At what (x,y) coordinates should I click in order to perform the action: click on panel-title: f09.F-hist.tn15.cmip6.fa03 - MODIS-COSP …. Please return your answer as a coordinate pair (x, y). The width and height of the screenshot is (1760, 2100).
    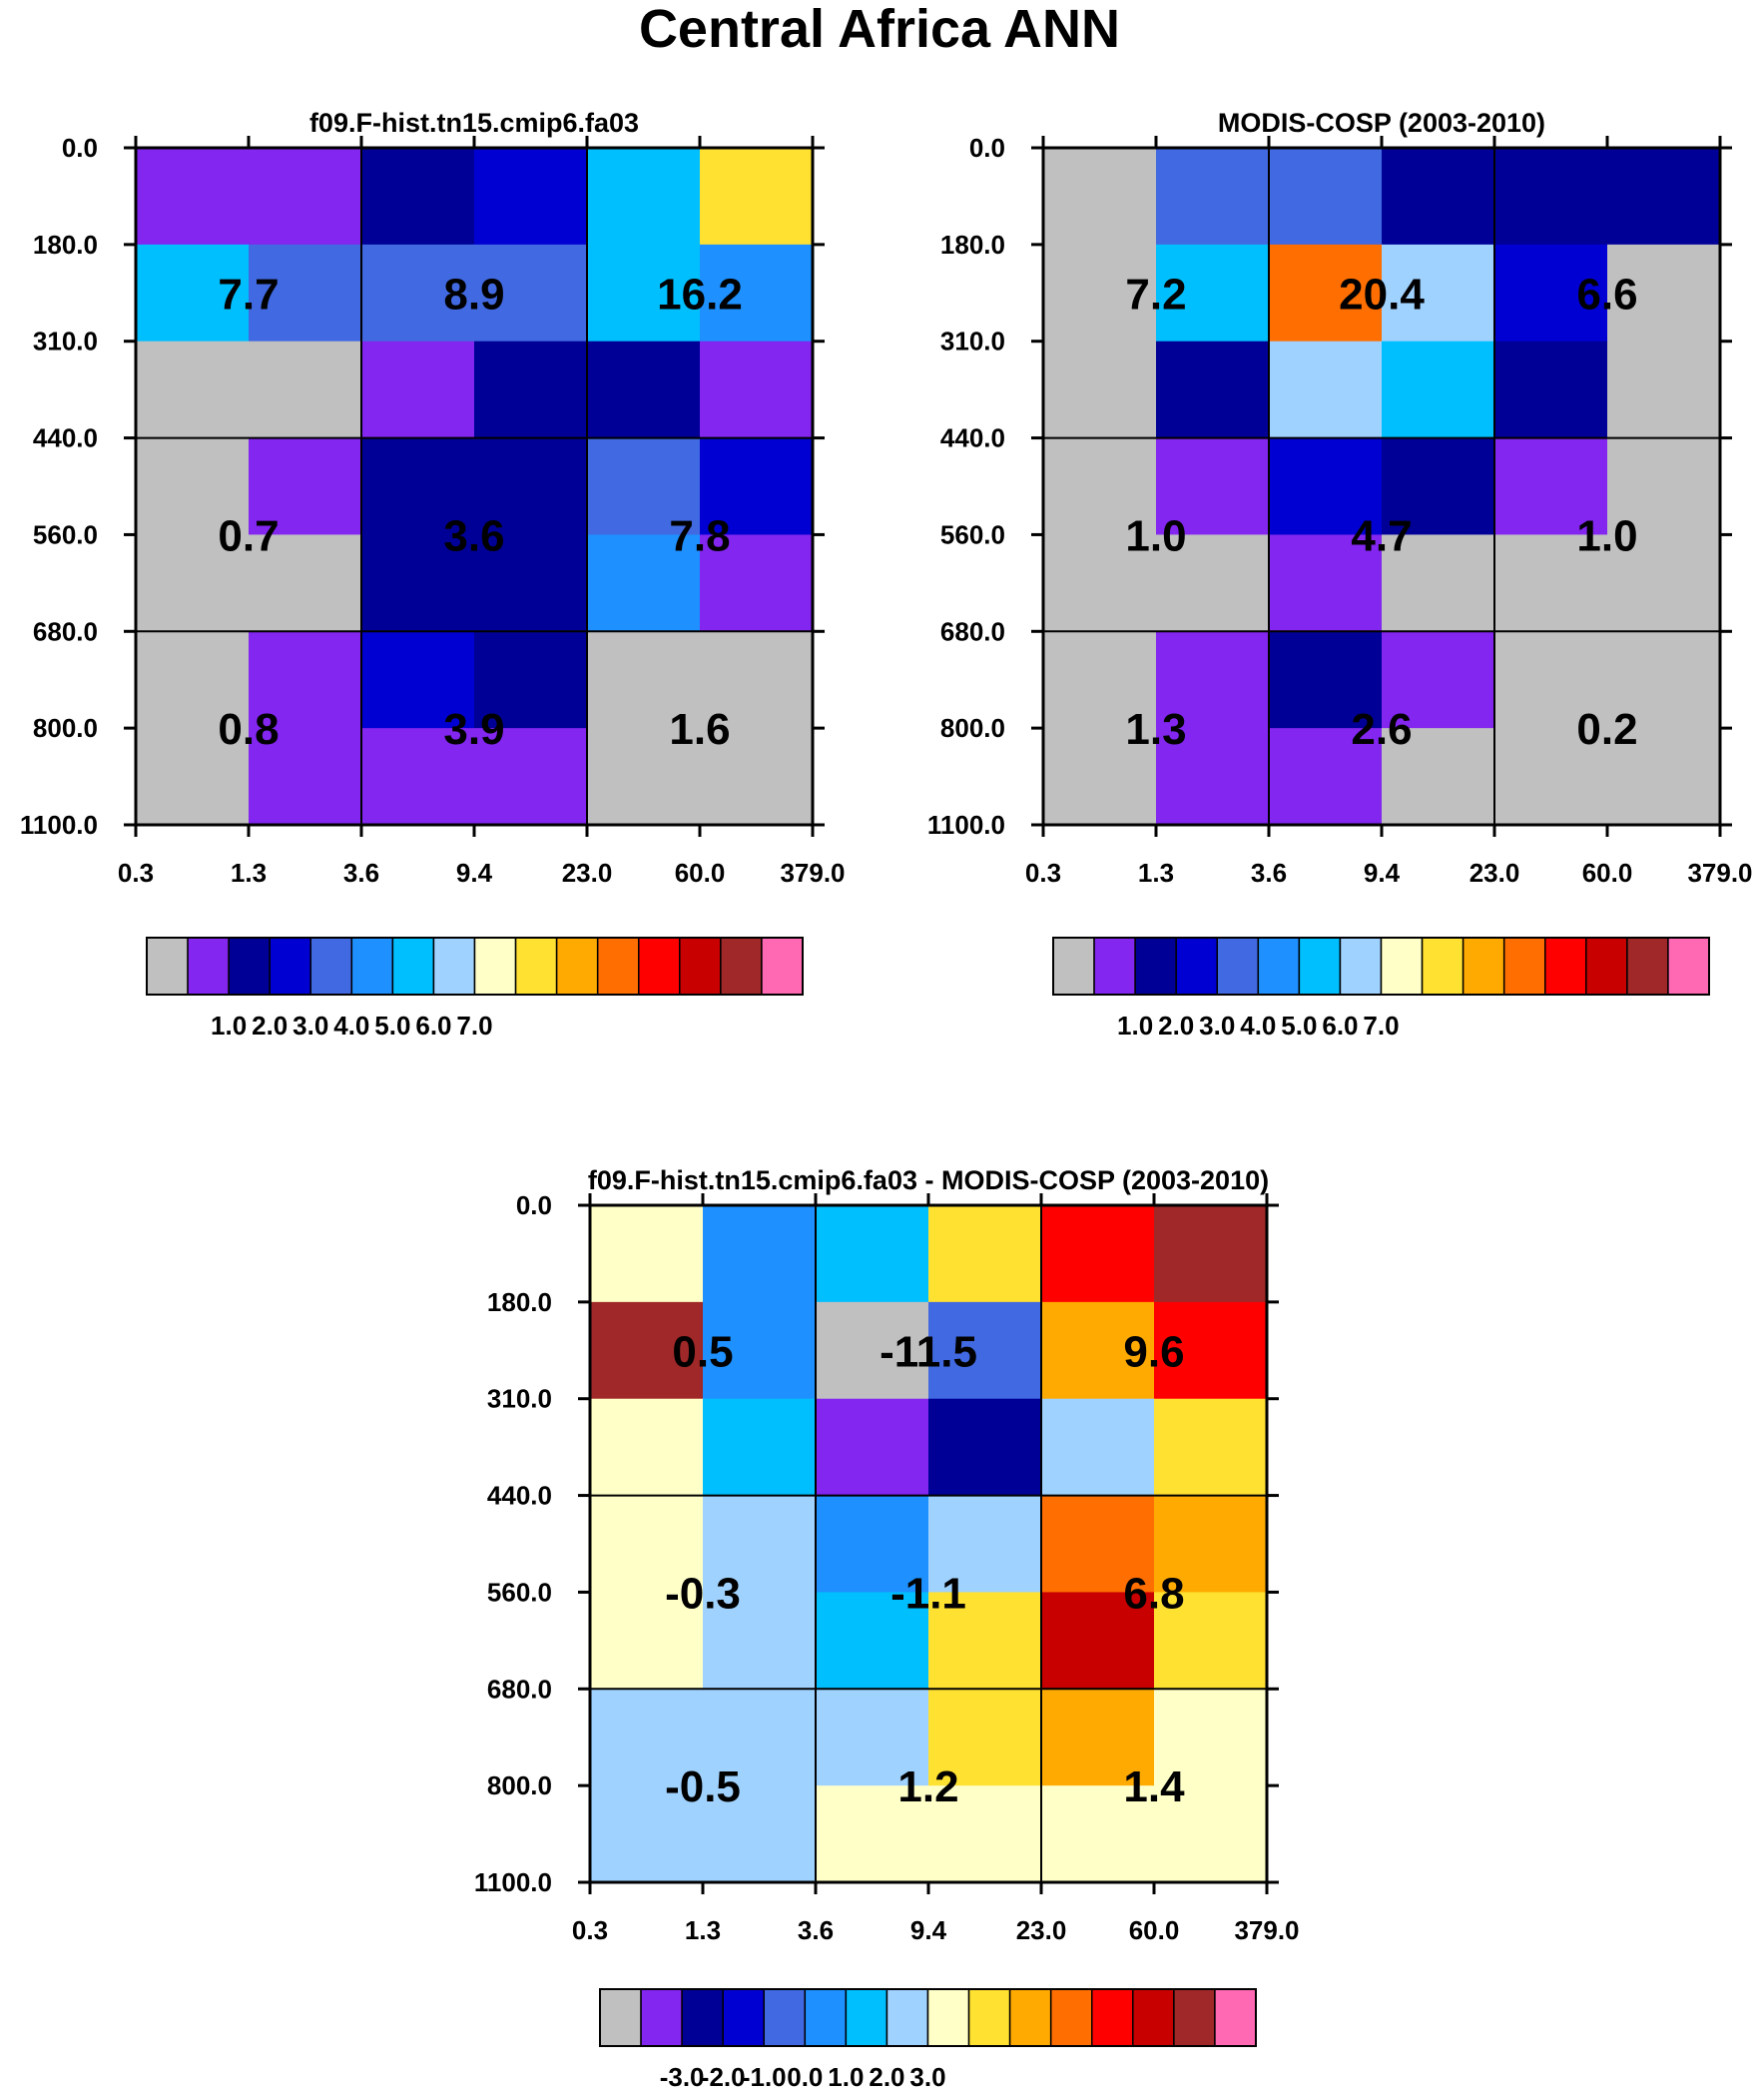
    Looking at the image, I should click on (928, 1180).